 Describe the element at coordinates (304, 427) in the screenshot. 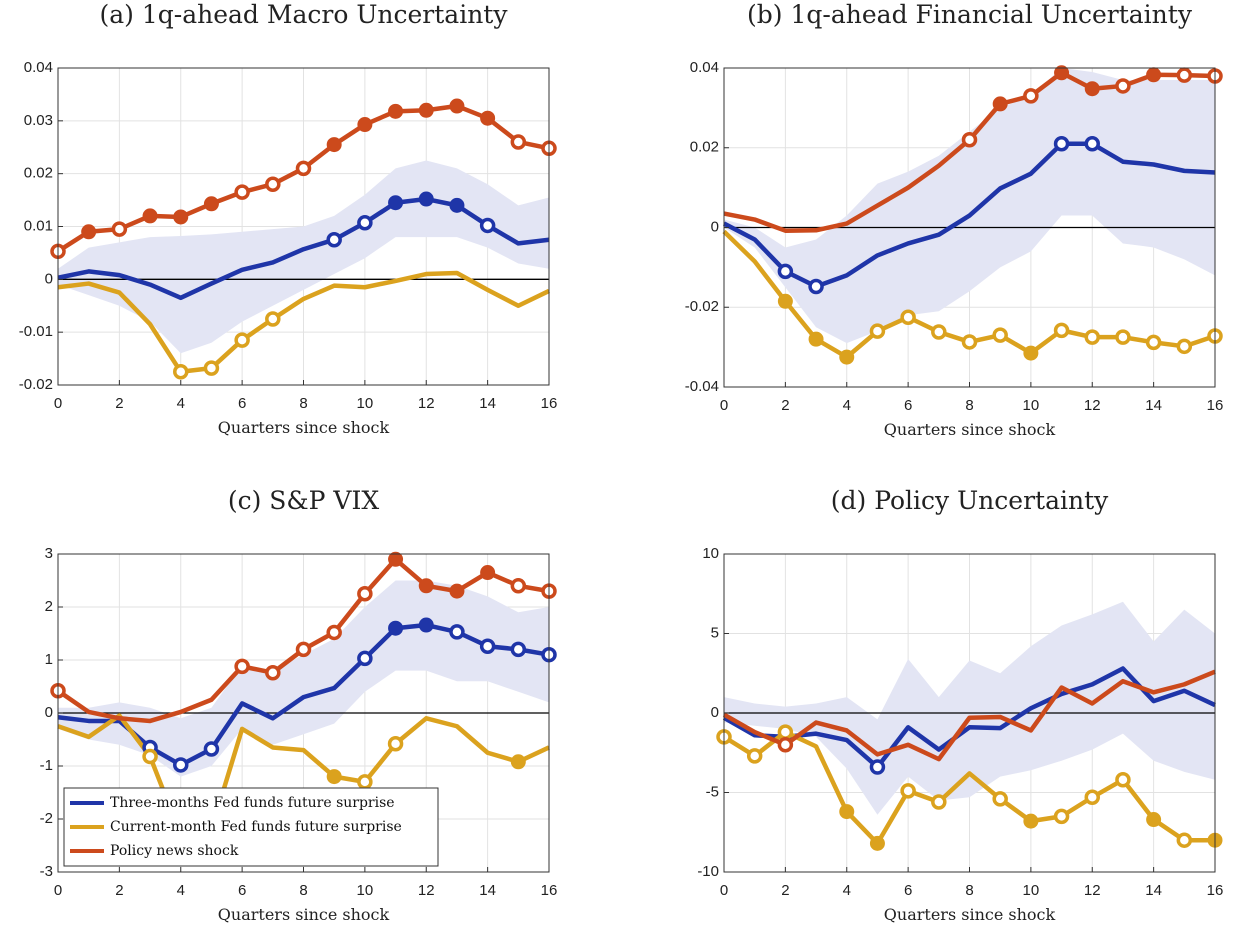

I see `x-axis-label: Quarters since shock` at that location.